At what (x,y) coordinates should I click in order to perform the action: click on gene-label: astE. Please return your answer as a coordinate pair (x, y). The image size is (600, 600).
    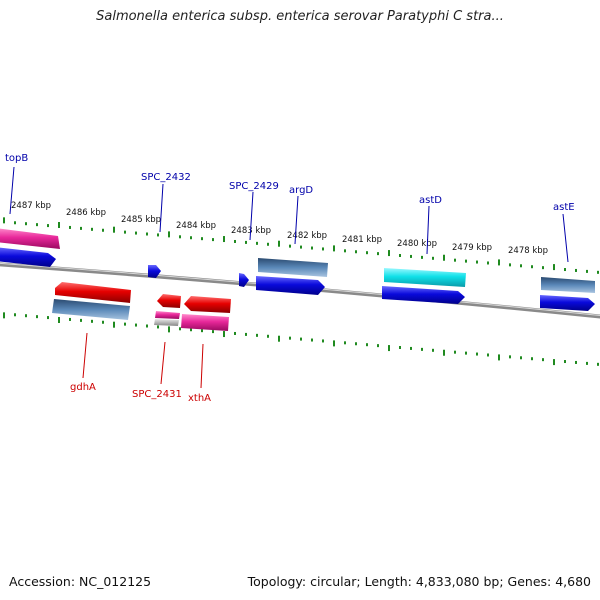
    Looking at the image, I should click on (564, 207).